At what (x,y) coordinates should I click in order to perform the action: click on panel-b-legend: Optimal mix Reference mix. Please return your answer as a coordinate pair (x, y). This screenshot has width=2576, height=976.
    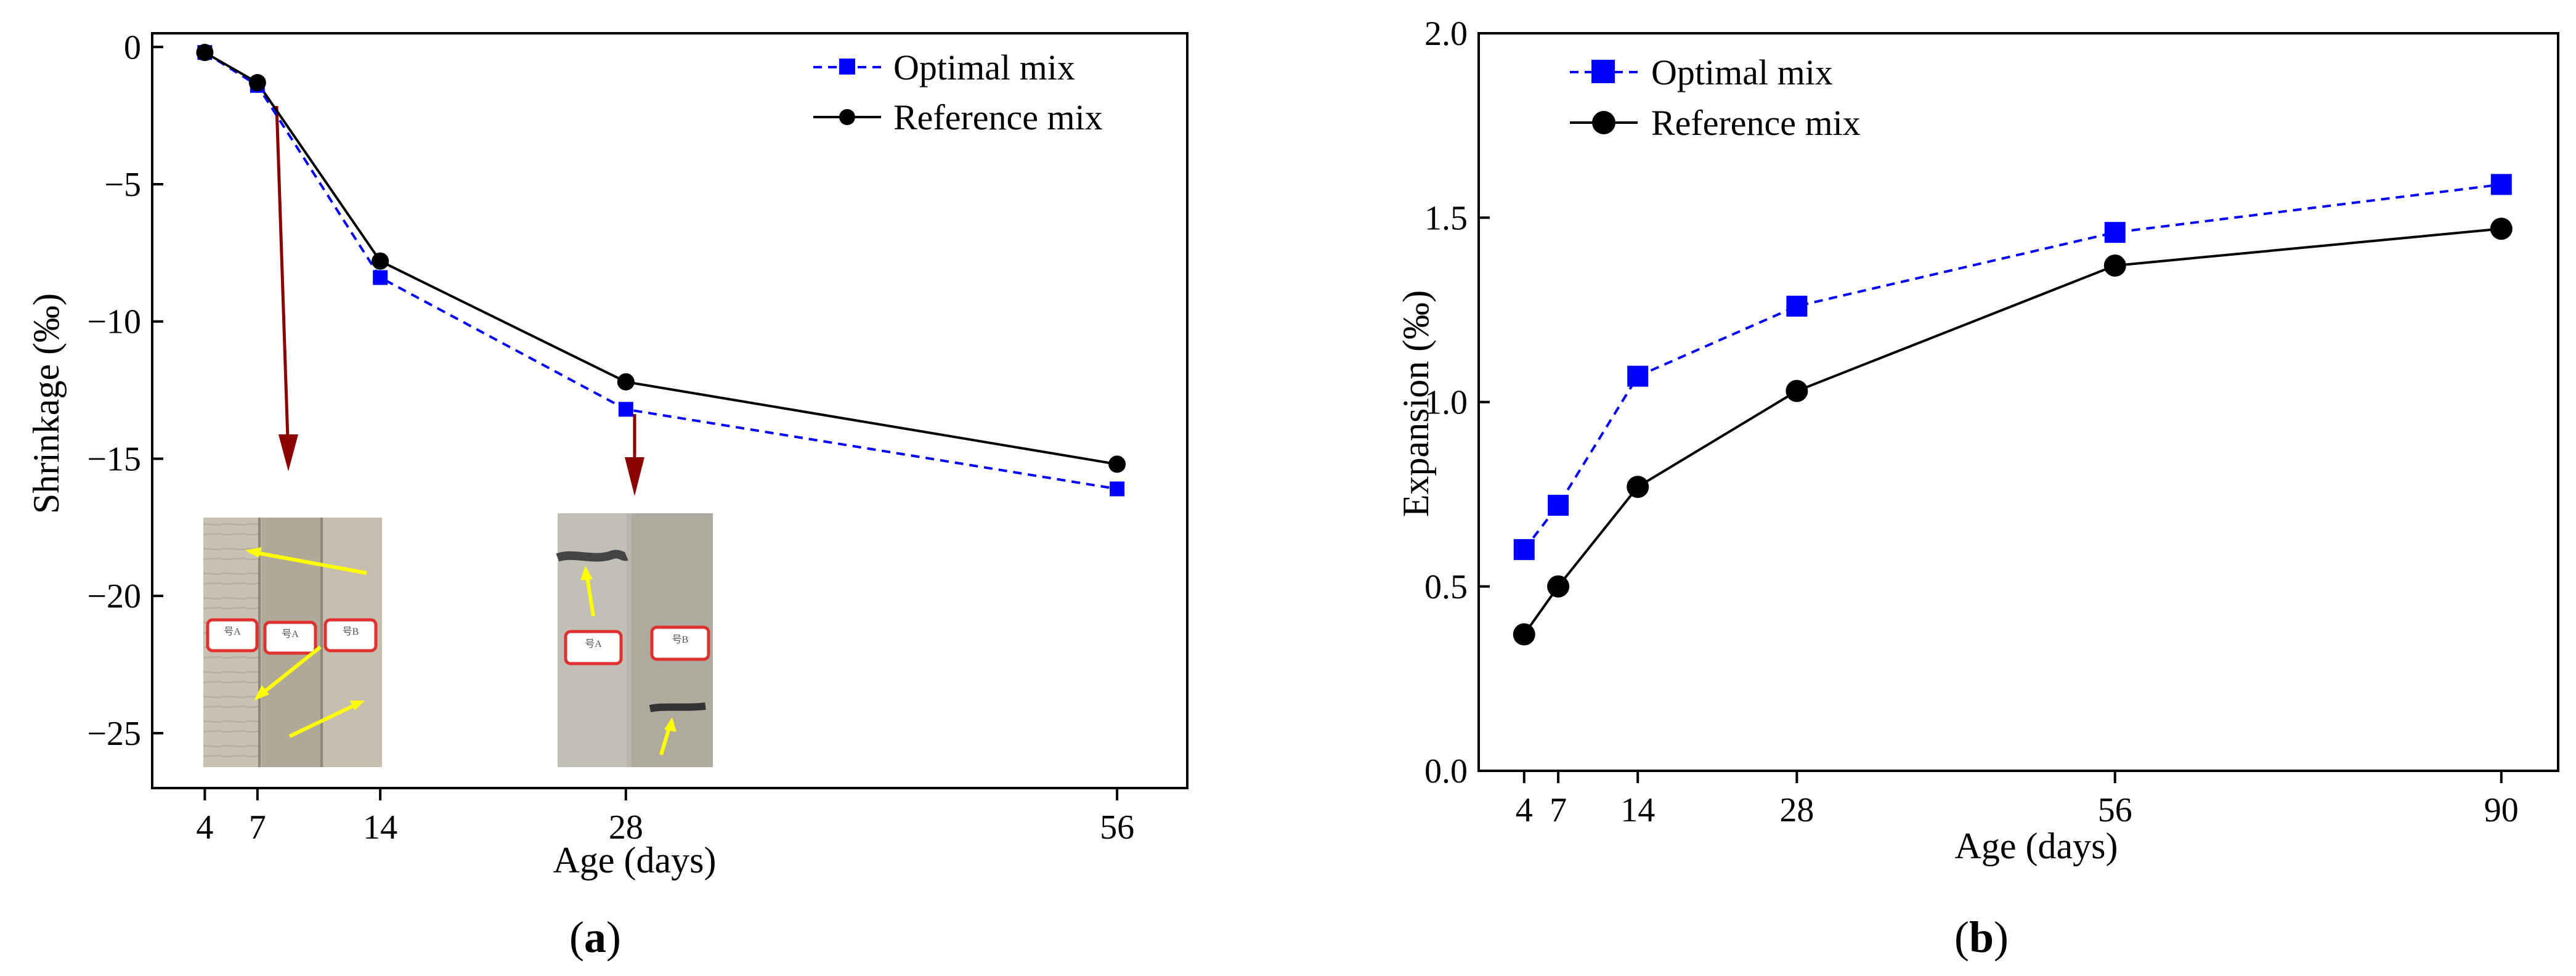
    Looking at the image, I should click on (1715, 97).